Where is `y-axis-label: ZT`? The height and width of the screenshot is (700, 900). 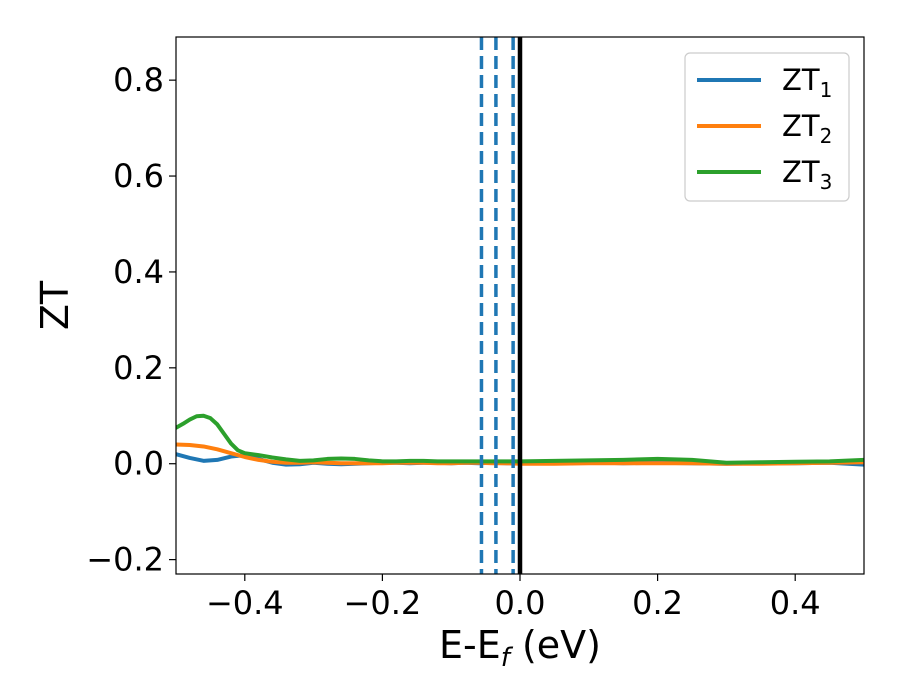
y-axis-label: ZT is located at coordinates (55, 305).